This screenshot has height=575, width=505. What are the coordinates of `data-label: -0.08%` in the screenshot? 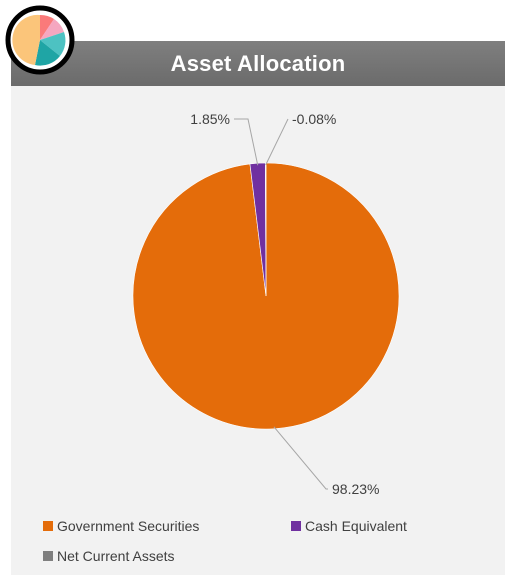 It's located at (314, 119).